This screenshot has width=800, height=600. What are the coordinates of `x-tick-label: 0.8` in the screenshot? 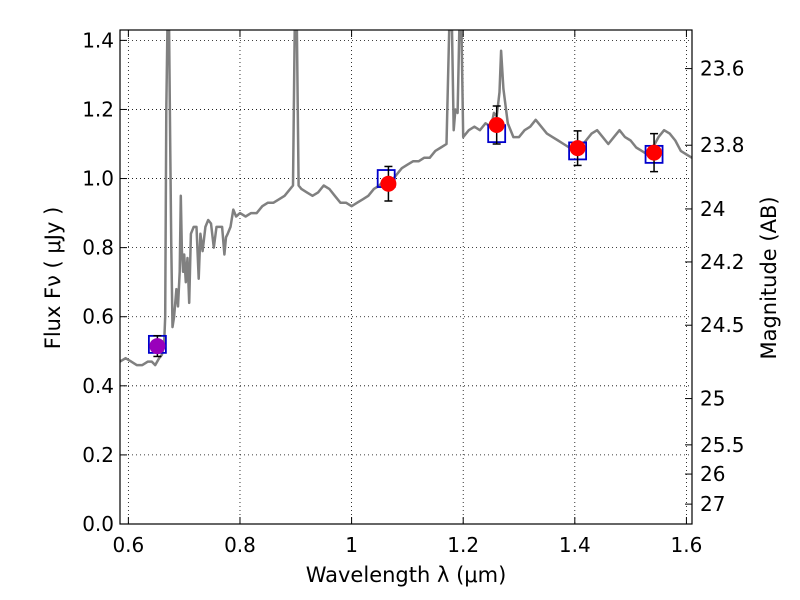 It's located at (240, 545).